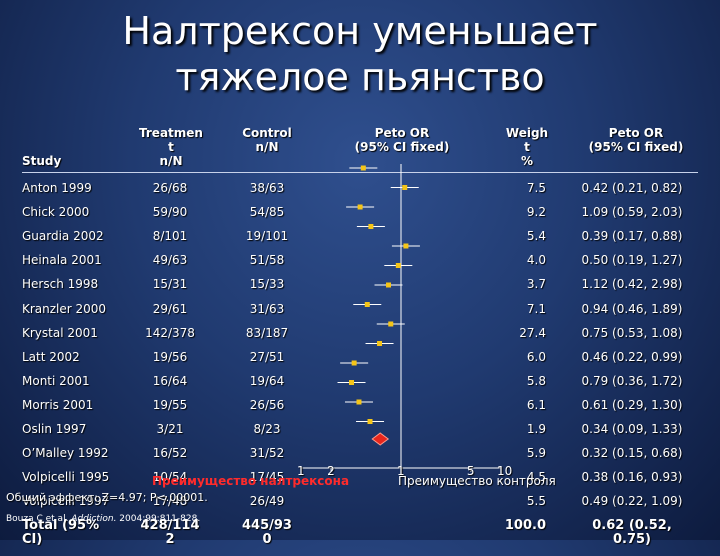 Image resolution: width=720 pixels, height=556 pixels. What do you see at coordinates (267, 404) in the screenshot?
I see `control-events: 26/56` at bounding box center [267, 404].